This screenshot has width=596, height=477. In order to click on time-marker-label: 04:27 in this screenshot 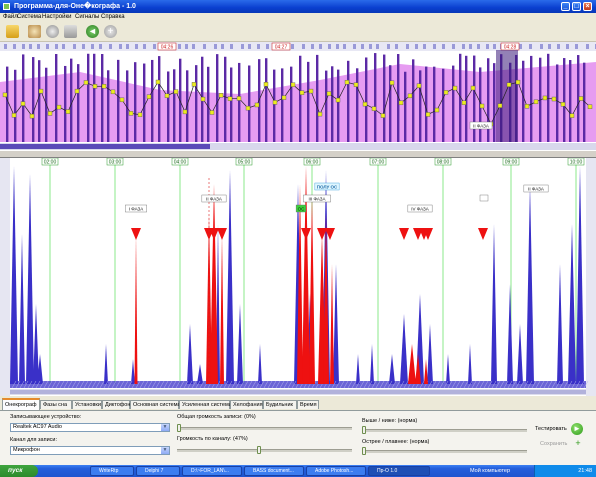, I will do `click(281, 48)`.